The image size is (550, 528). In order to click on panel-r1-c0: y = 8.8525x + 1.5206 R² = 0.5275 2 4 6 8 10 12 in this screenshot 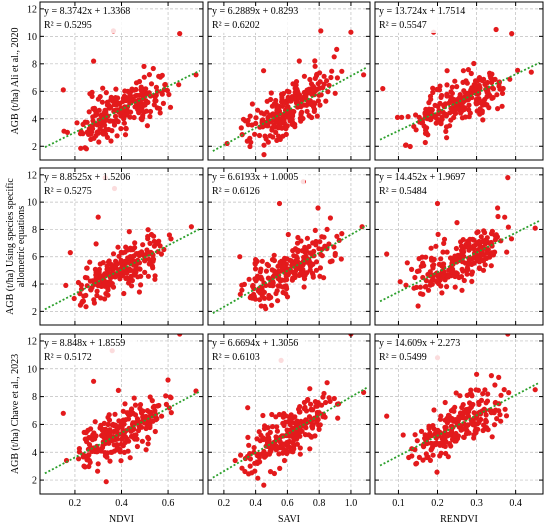, I will do `click(115, 246)`.